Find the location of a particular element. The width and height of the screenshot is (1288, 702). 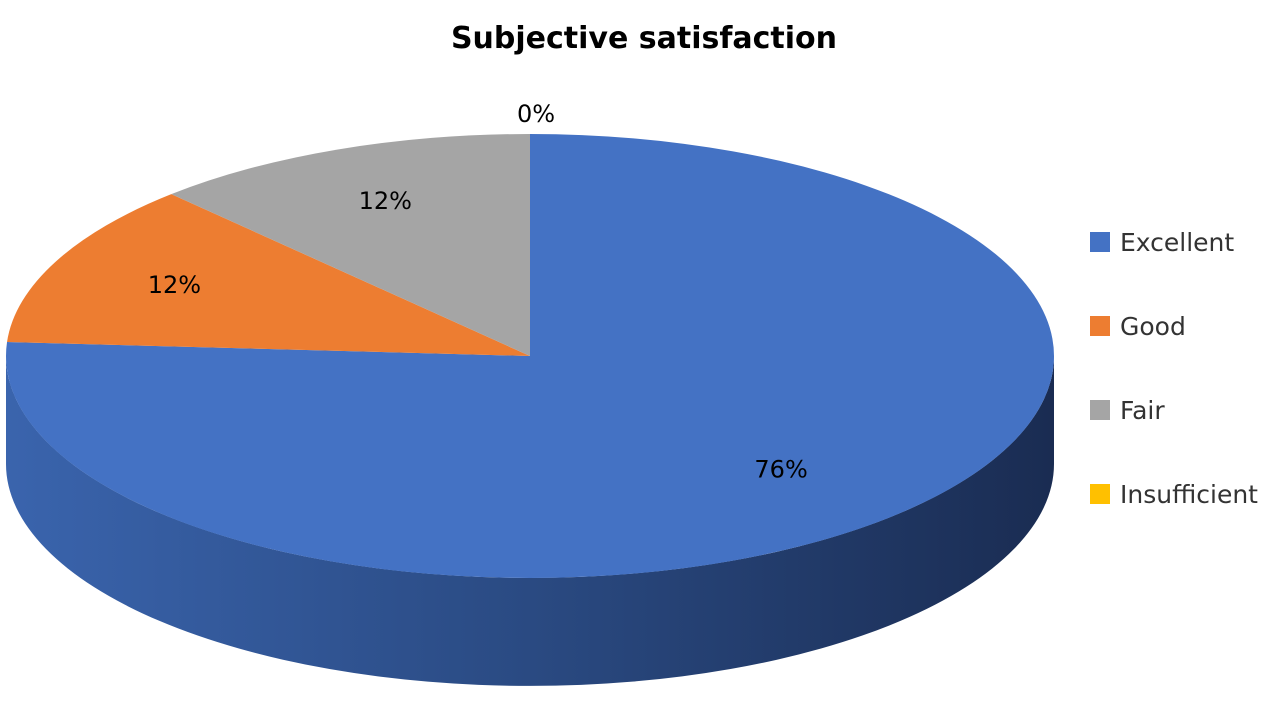

legend-label-excellent: Excellent is located at coordinates (1177, 242).